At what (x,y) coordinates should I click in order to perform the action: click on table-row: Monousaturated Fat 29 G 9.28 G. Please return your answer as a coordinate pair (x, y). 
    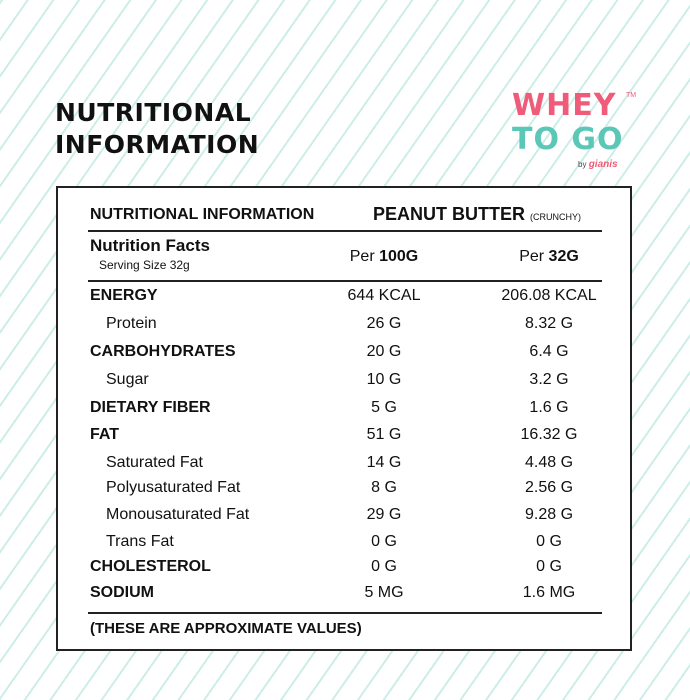
    Looking at the image, I should click on (345, 515).